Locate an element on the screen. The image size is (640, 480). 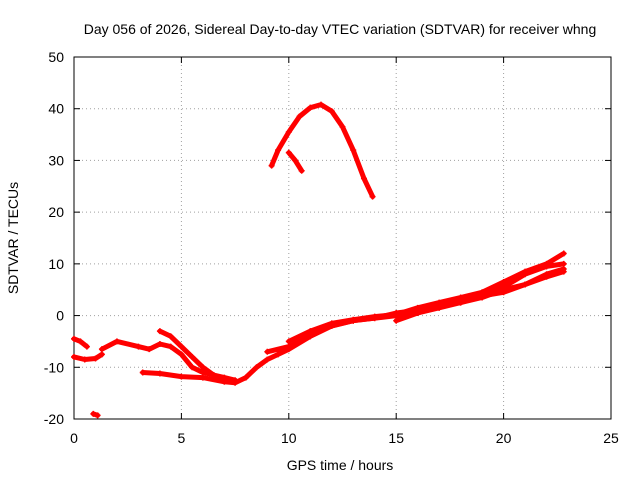
x-tick-label: 5 is located at coordinates (182, 438).